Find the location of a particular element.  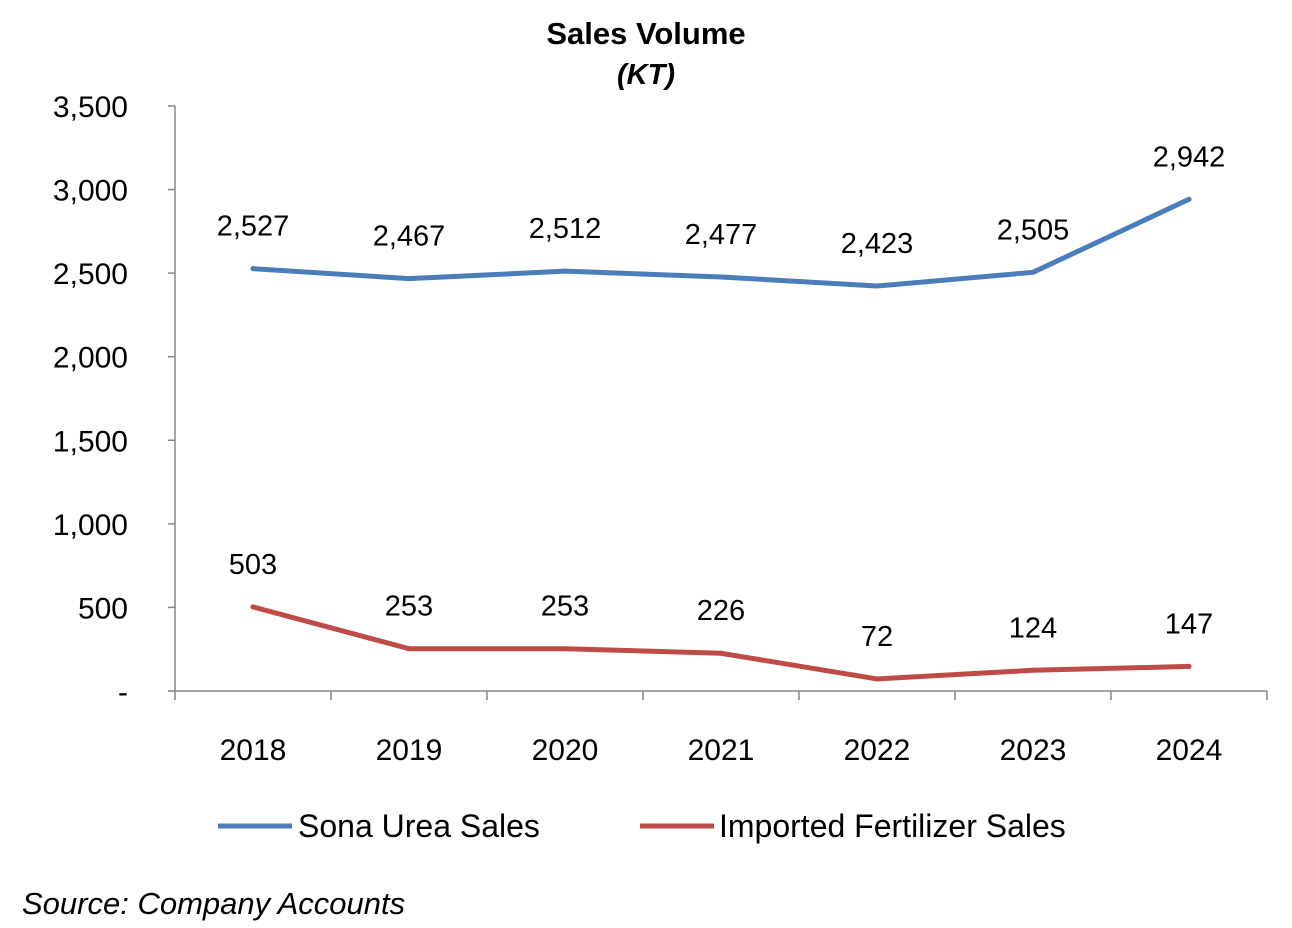

data-label: 124 is located at coordinates (1033, 628).